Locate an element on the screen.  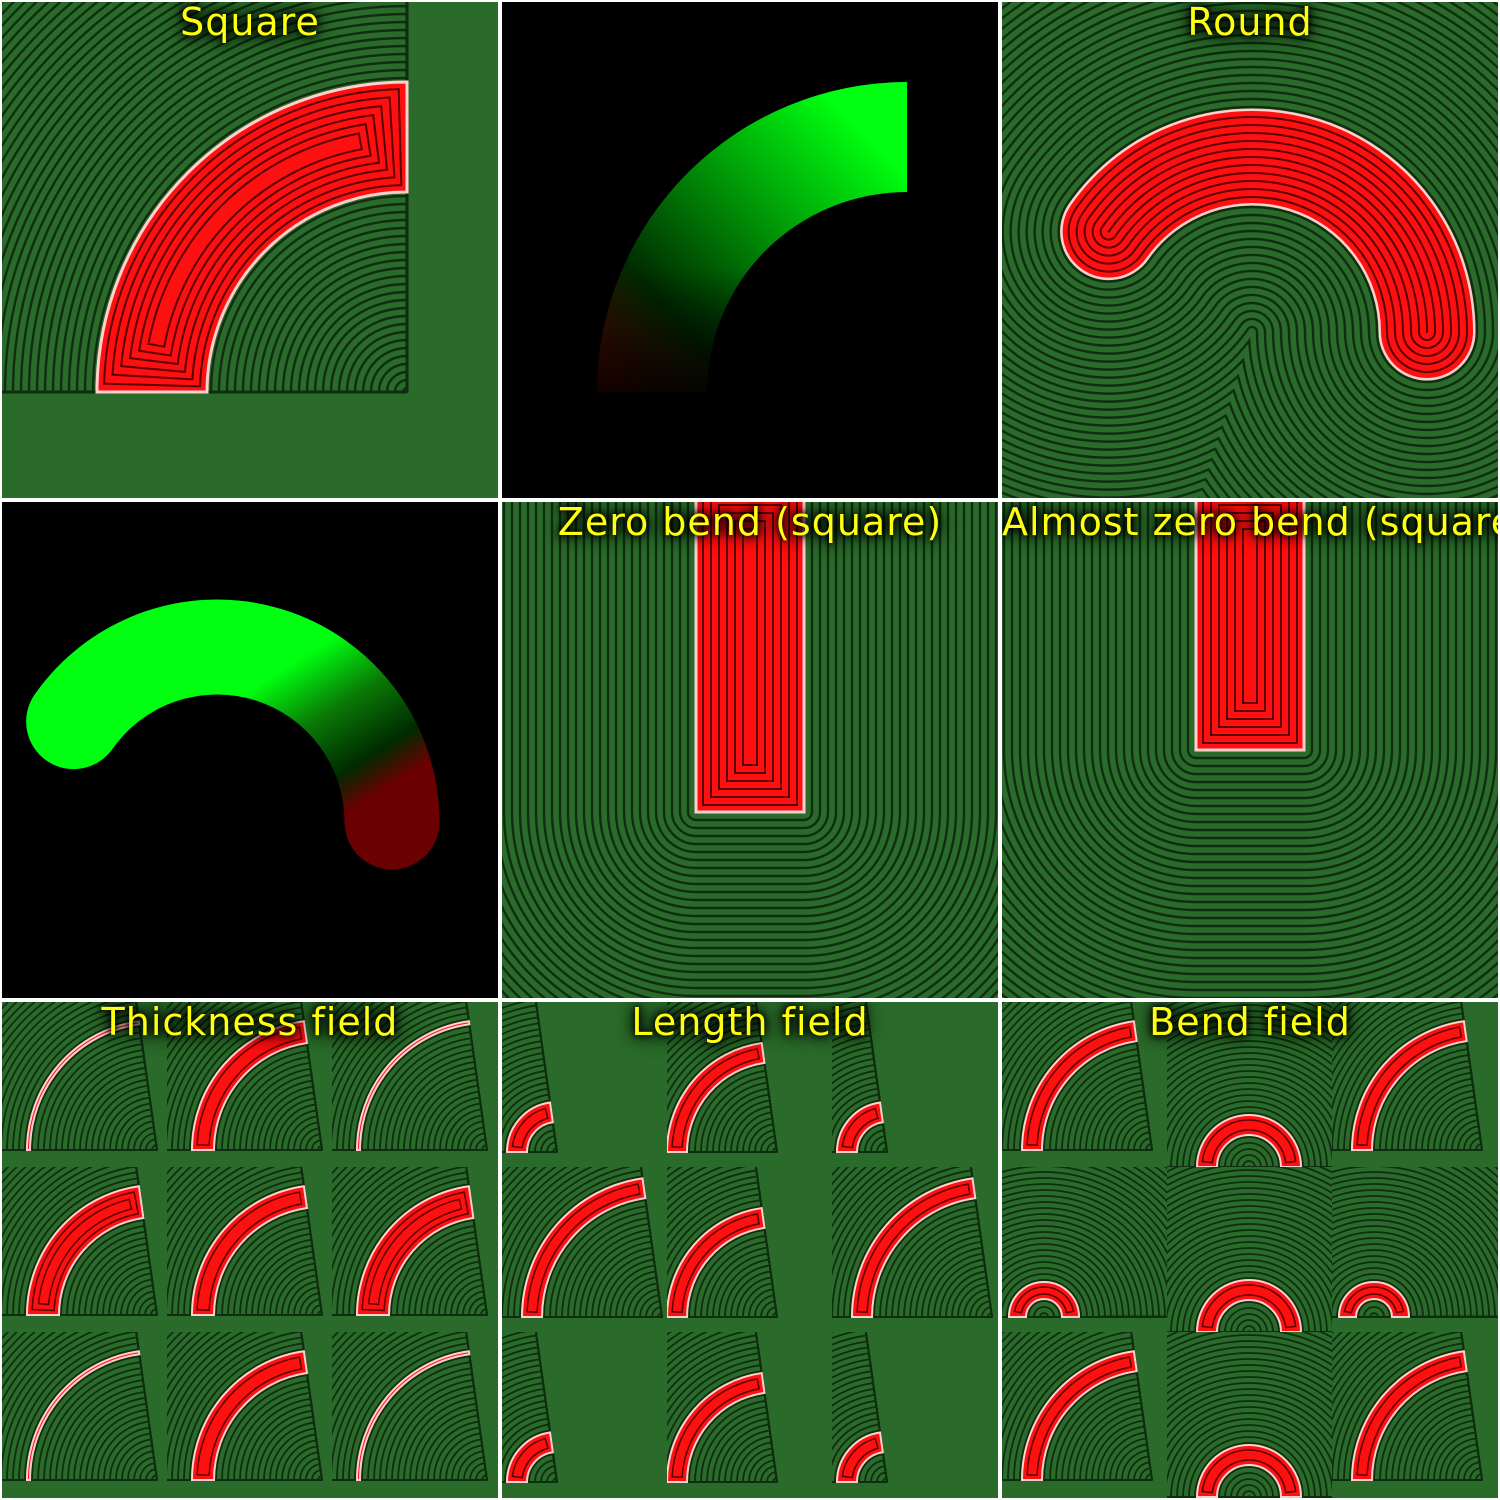
thickness-field-grid-image is located at coordinates (250, 1250).